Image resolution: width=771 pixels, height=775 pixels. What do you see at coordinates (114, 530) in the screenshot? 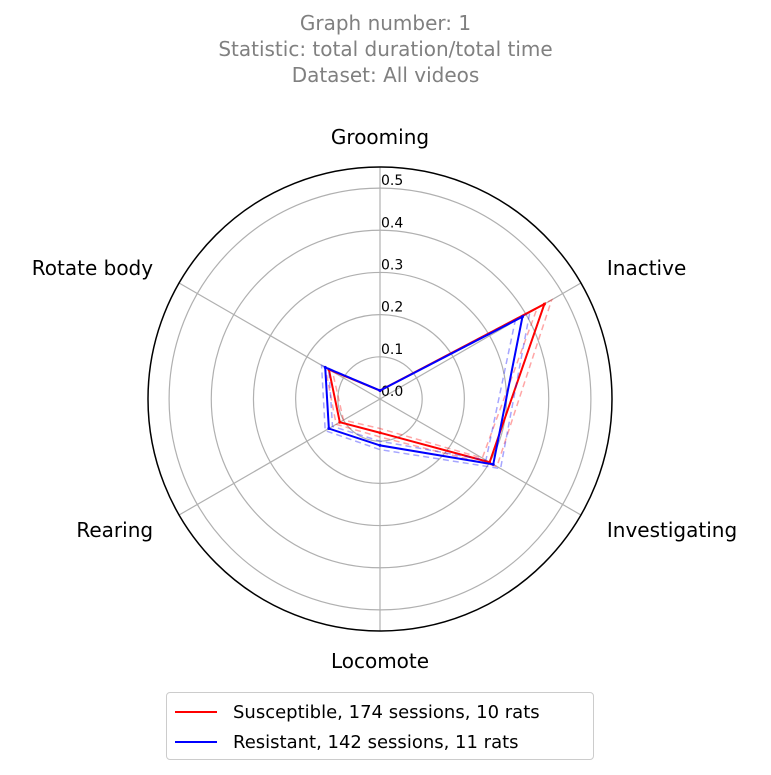
I see `axis-label-rearing: Rearing` at bounding box center [114, 530].